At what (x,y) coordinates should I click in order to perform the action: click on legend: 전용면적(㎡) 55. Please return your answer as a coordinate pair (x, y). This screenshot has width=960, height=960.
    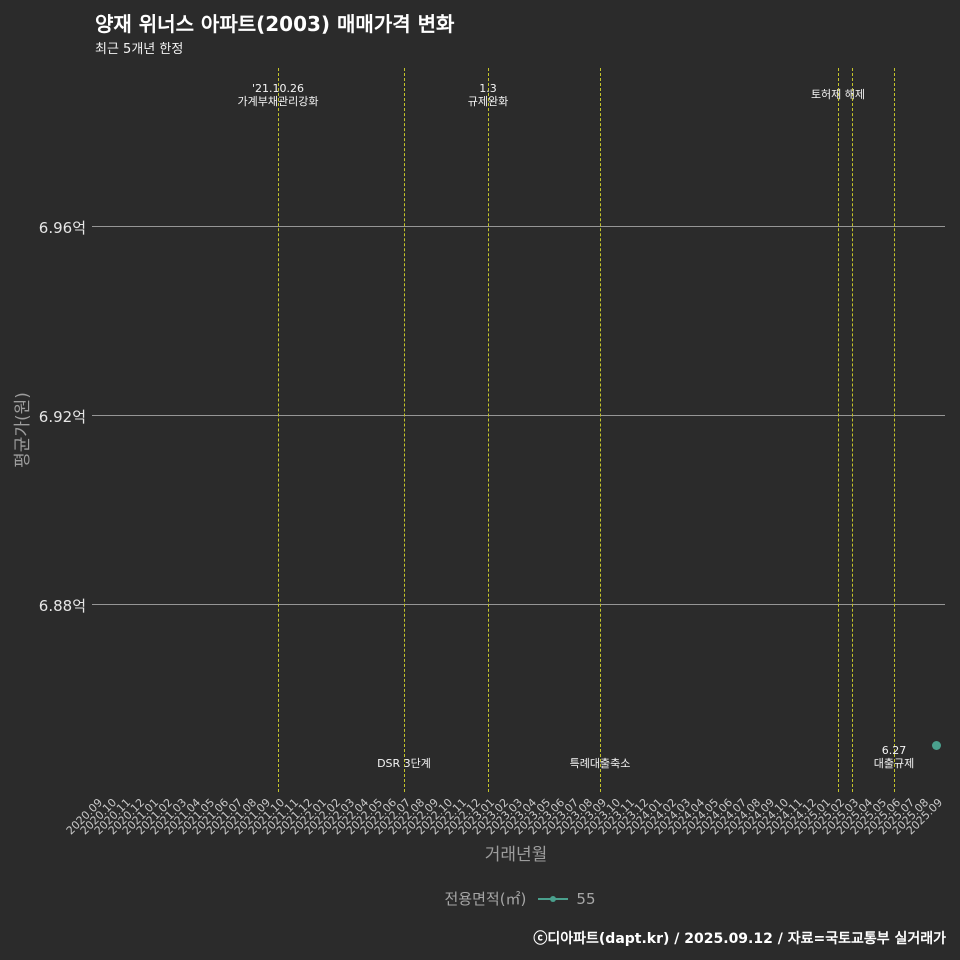
    Looking at the image, I should click on (500, 898).